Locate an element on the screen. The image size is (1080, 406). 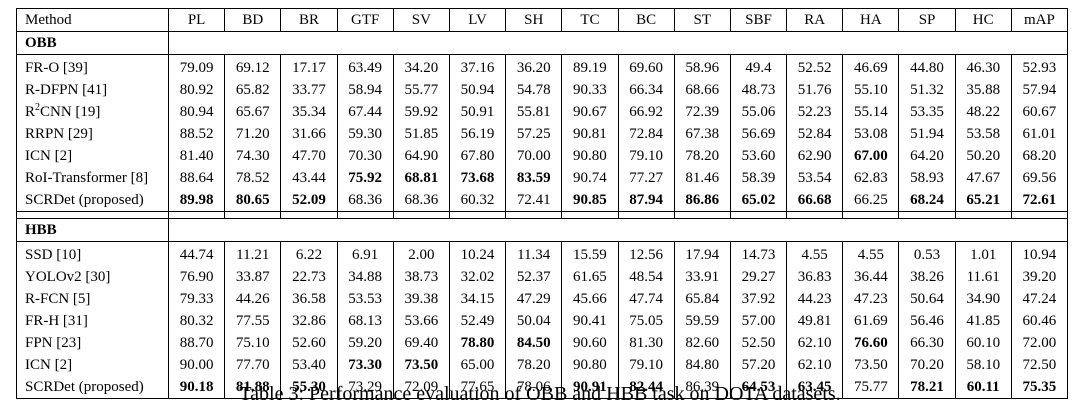
cell-lv: 32.02 is located at coordinates (477, 277).